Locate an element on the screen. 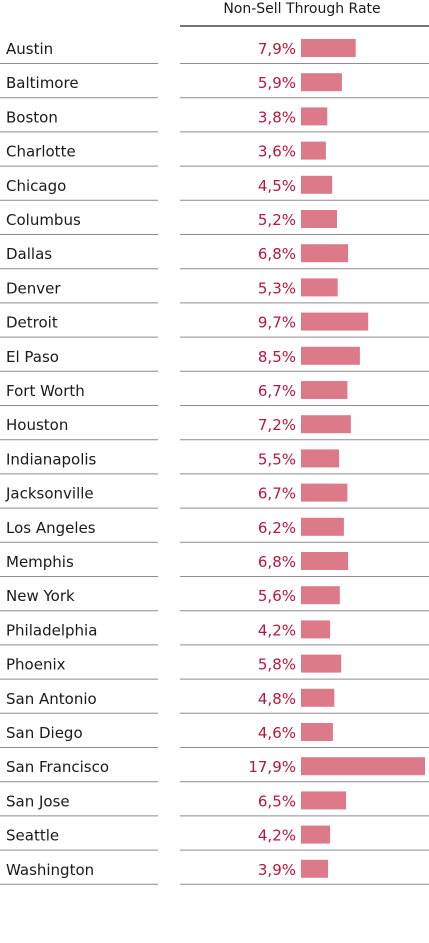 This screenshot has width=429, height=943. category-label: Phoenix is located at coordinates (36, 665).